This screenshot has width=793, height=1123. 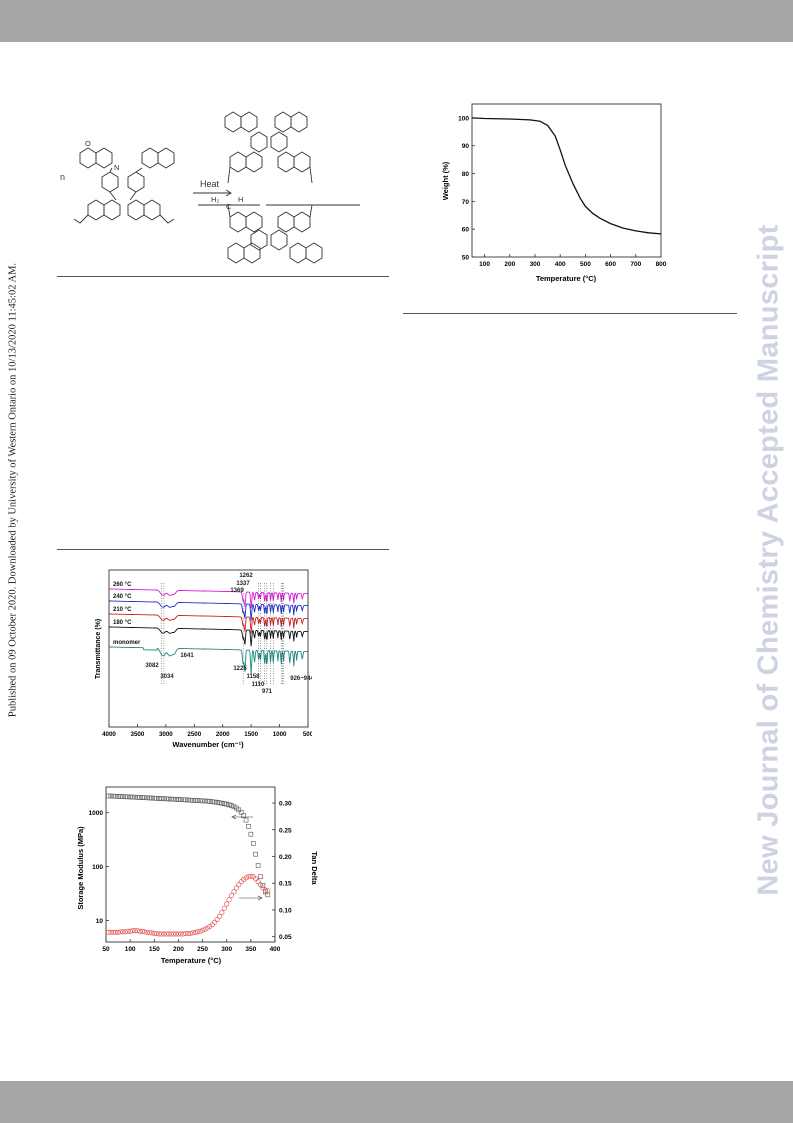 I want to click on tga-x-tick-label: 700, so click(x=635, y=264).